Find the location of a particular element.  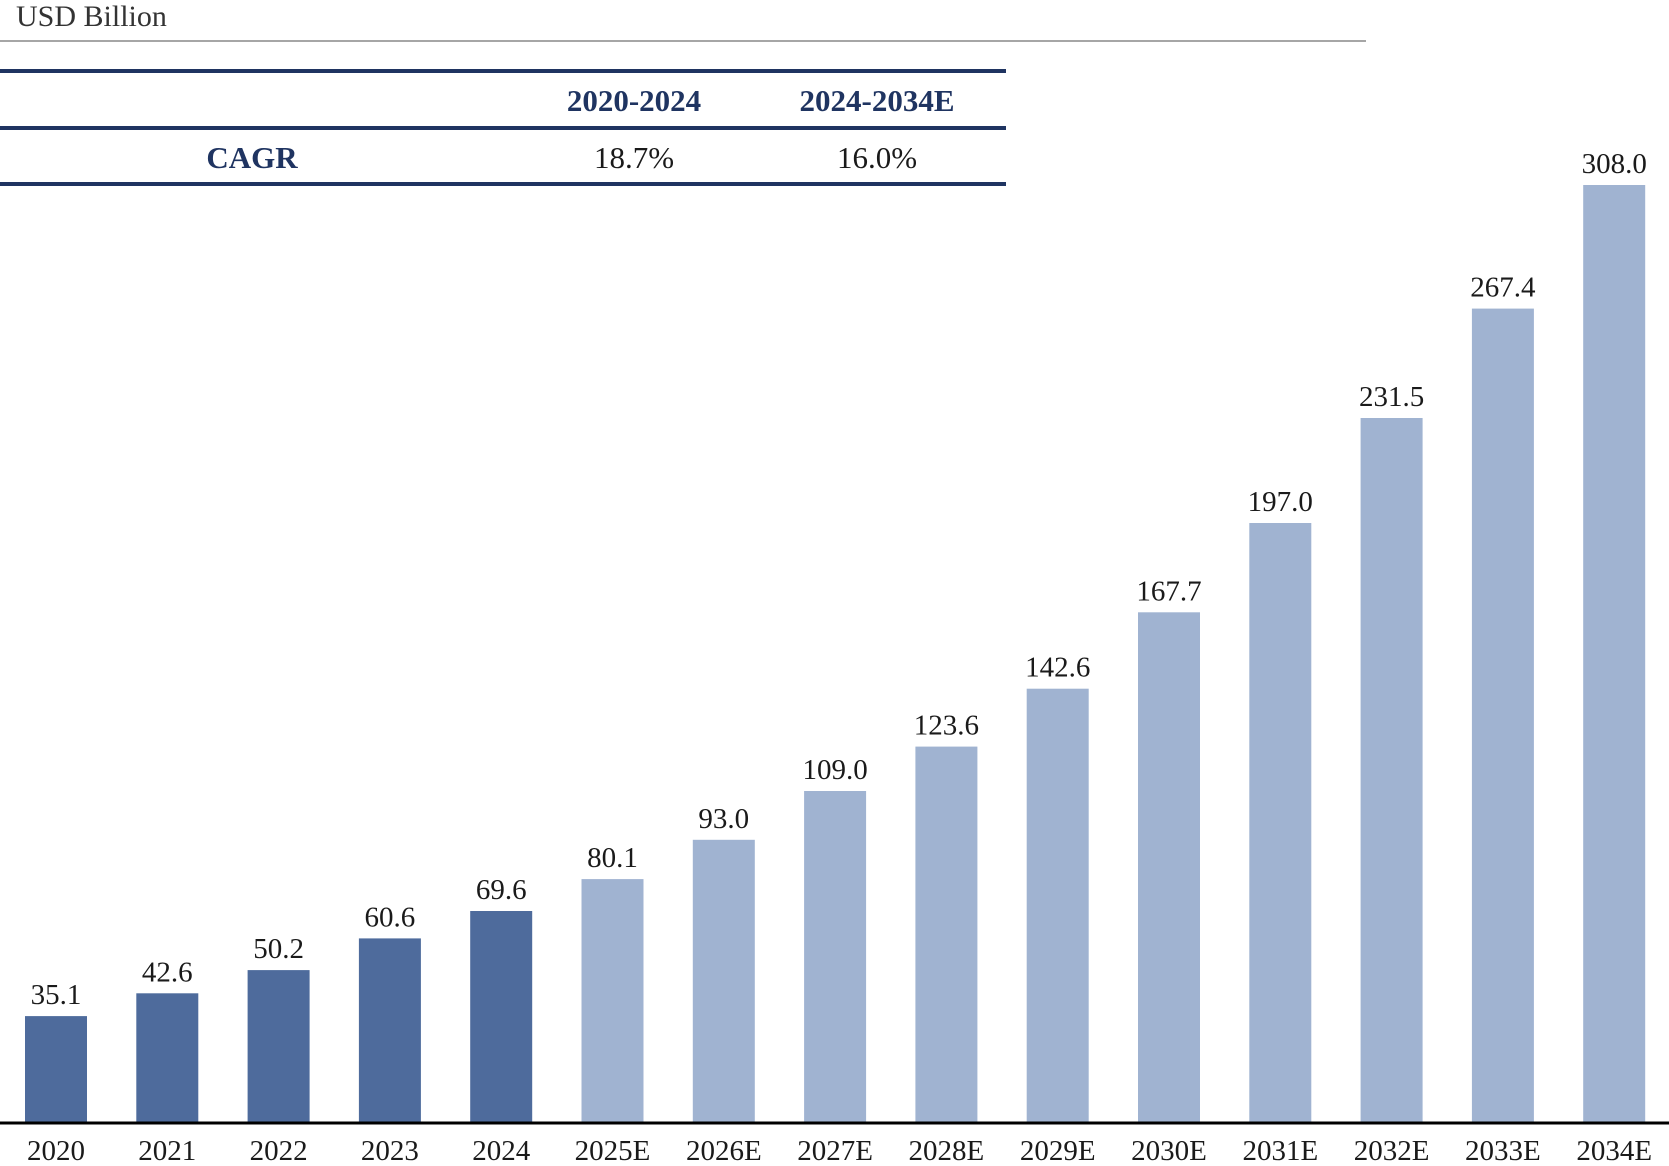

value-label-2024: 69.6 is located at coordinates (501, 890).